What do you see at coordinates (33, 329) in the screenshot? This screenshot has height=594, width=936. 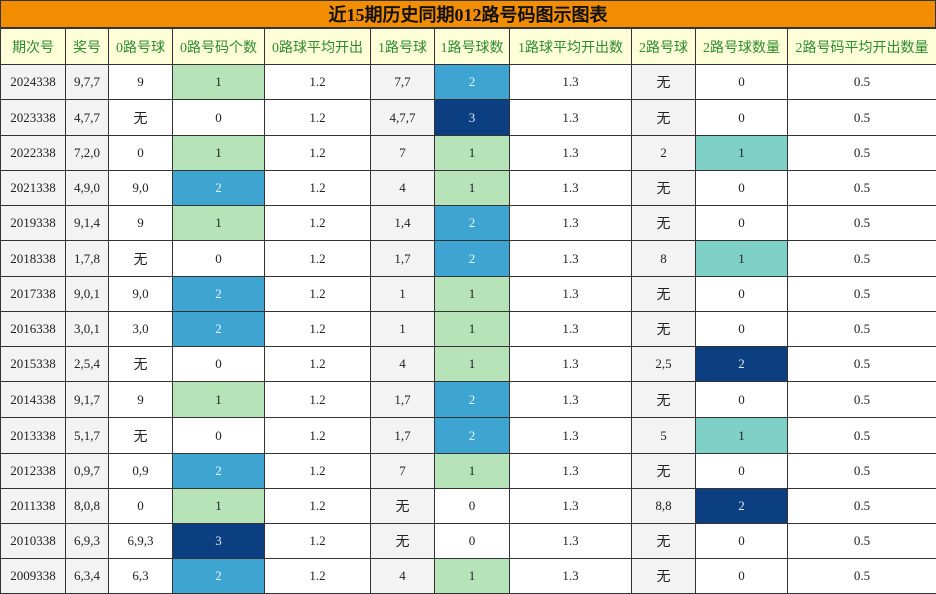 I see `cell-period: 2016338` at bounding box center [33, 329].